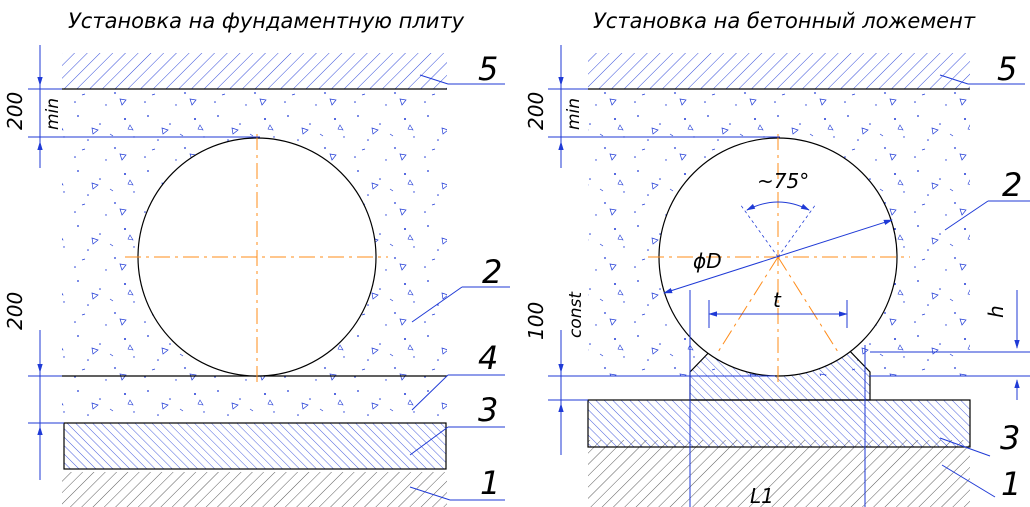  Describe the element at coordinates (1010, 438) in the screenshot. I see `right-callout-3: 3` at that location.